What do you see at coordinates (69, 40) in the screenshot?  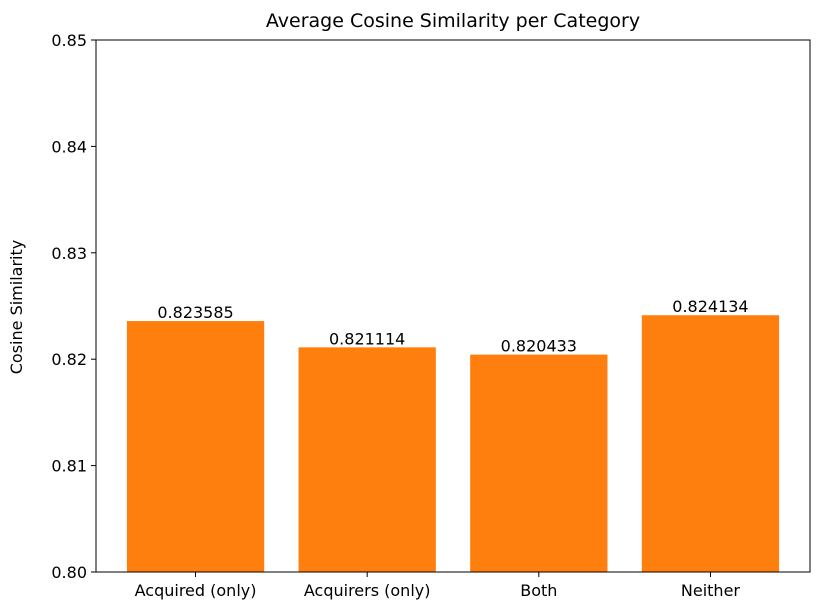 I see `y-tick-label-5: 0.85` at bounding box center [69, 40].